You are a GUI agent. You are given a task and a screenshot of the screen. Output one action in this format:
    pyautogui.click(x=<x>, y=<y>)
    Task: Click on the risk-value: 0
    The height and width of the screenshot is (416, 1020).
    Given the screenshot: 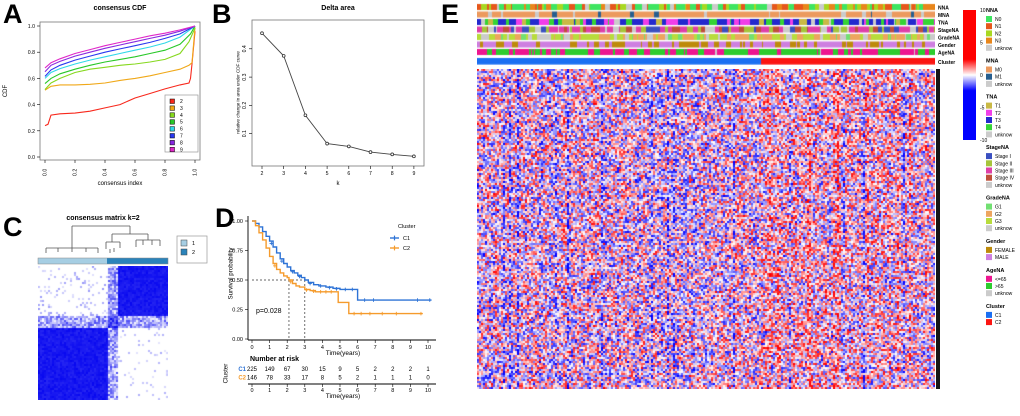 What is the action you would take?
    pyautogui.click(x=428, y=379)
    